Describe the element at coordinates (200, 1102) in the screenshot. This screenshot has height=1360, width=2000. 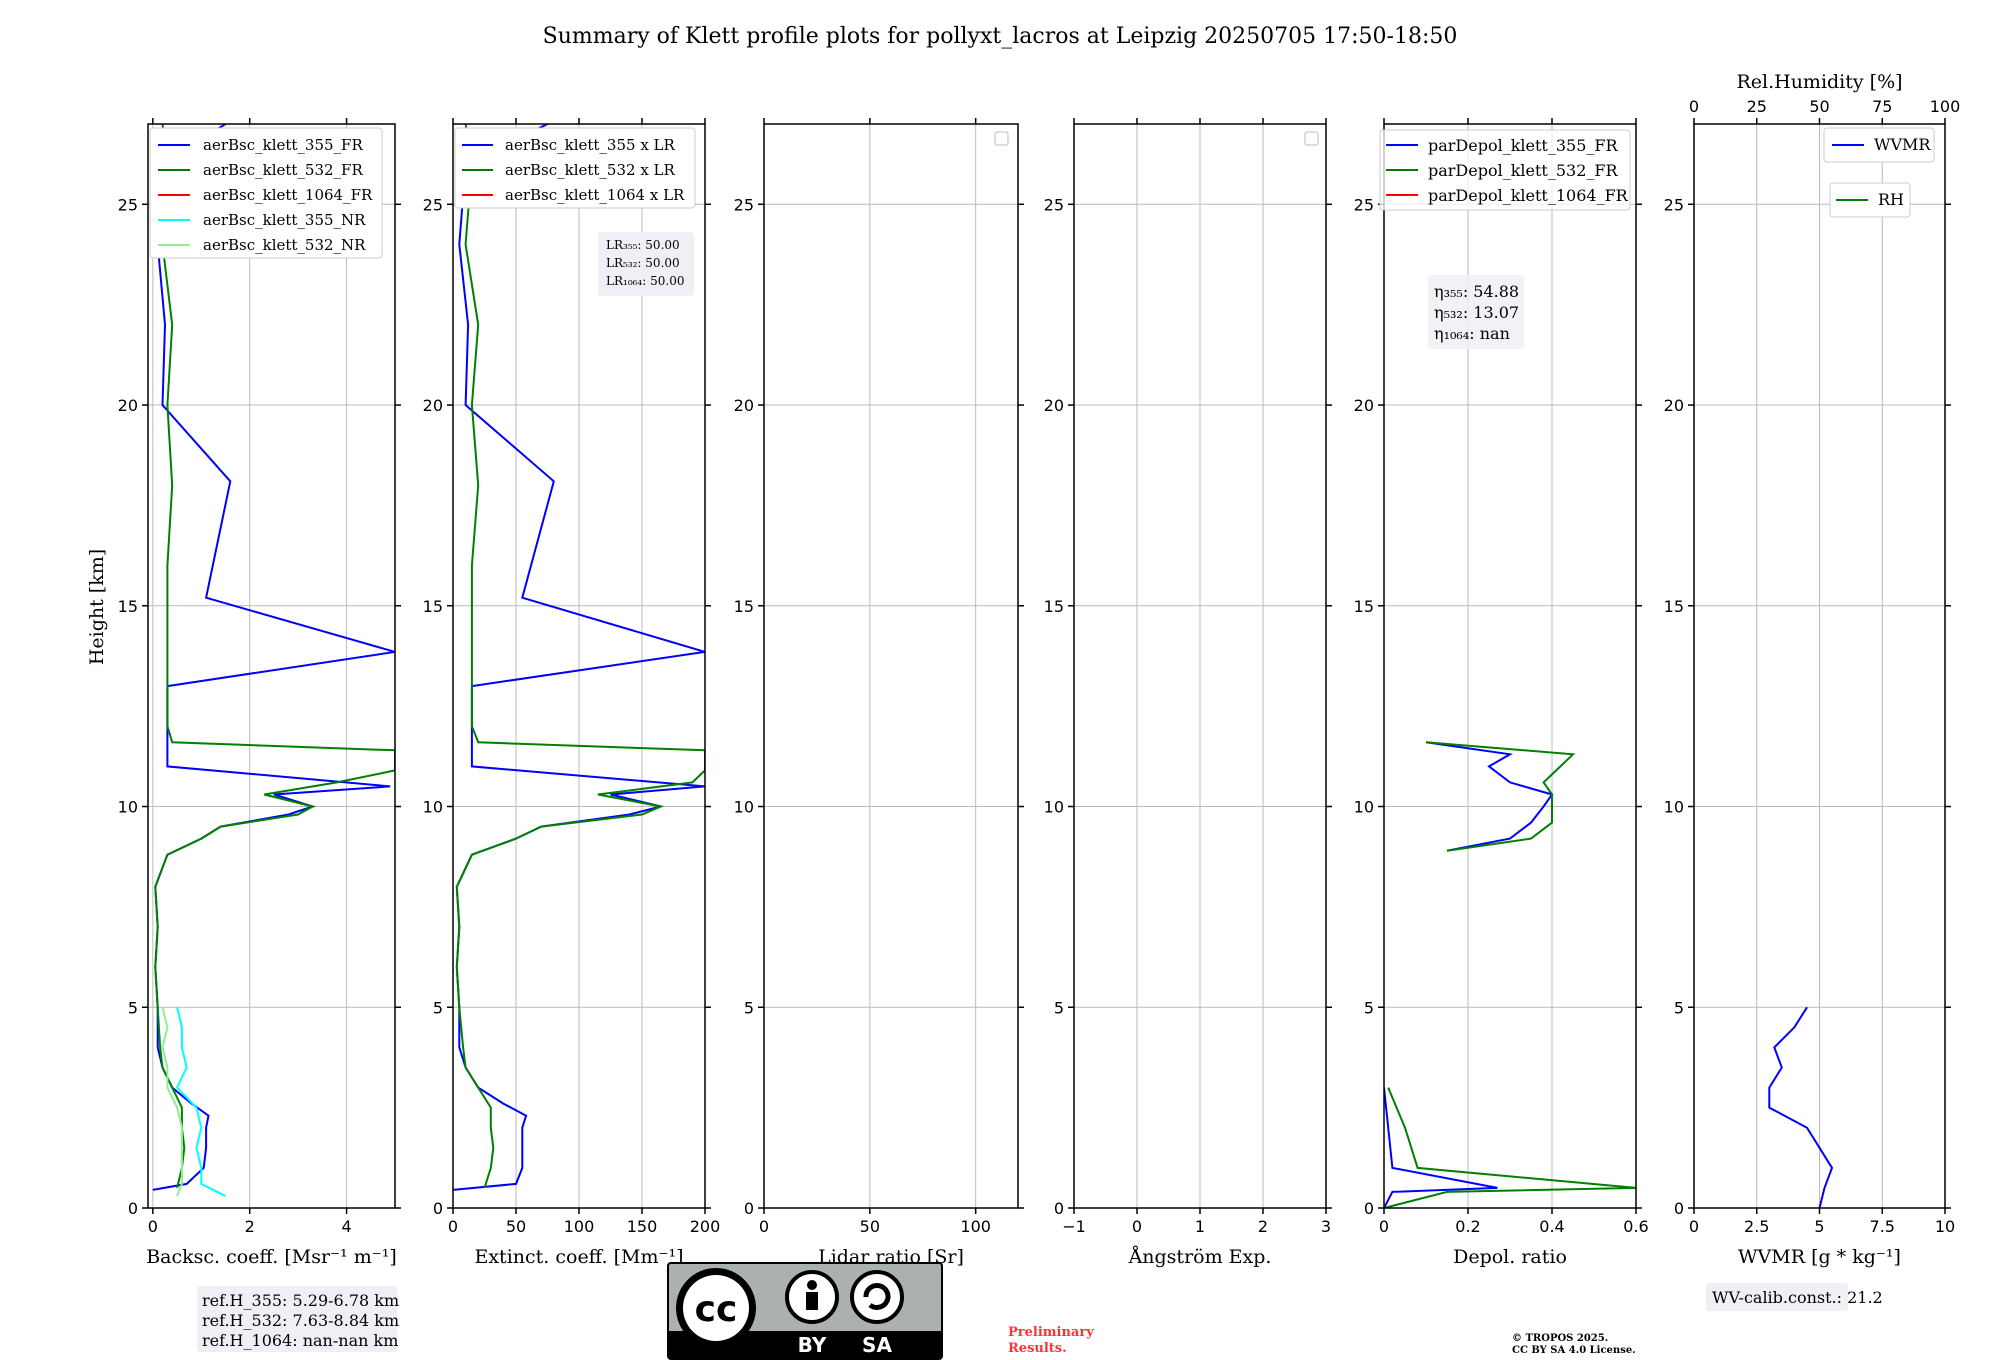
I see `series-line-aerBsc_klett_355_NR` at that location.